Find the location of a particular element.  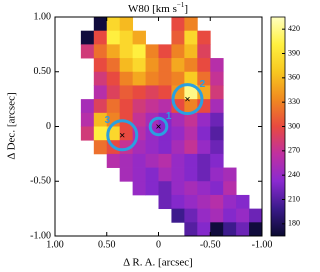

x-tick-label: -0.50 is located at coordinates (210, 244).